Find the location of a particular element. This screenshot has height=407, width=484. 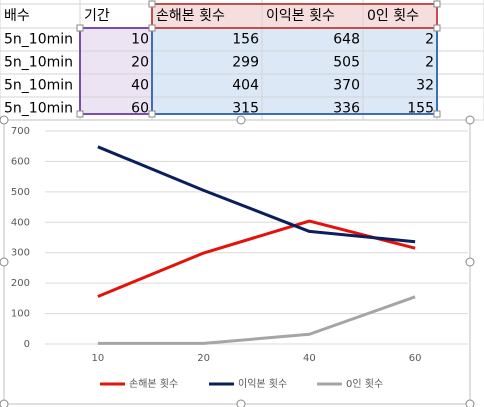

table-cell: 404 is located at coordinates (245, 86).